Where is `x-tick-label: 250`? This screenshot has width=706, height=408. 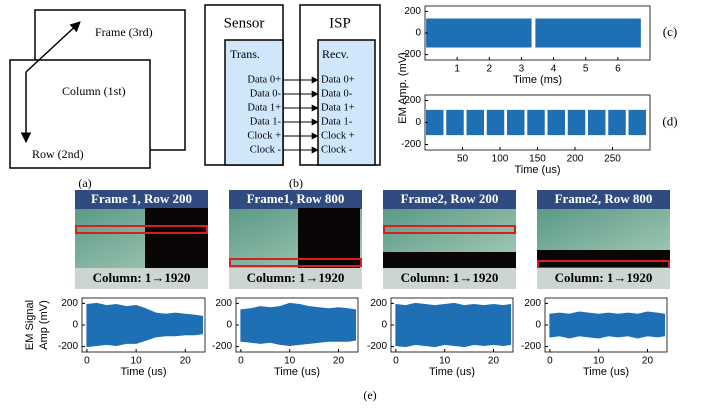
x-tick-label: 250 is located at coordinates (612, 159).